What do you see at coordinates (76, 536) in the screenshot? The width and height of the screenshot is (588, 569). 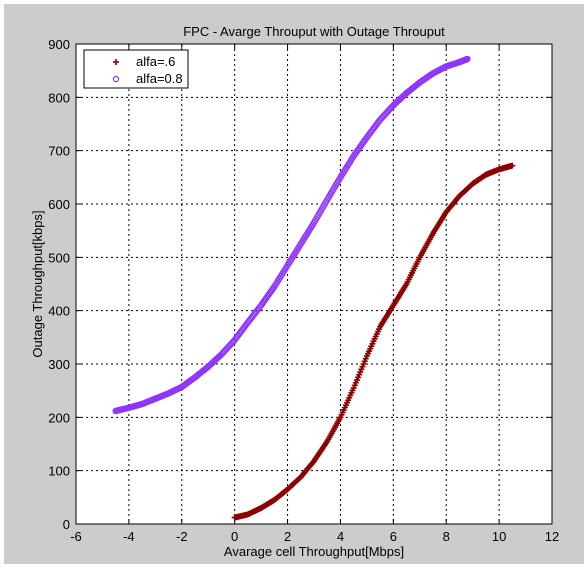 I see `x-tick-label: -6` at bounding box center [76, 536].